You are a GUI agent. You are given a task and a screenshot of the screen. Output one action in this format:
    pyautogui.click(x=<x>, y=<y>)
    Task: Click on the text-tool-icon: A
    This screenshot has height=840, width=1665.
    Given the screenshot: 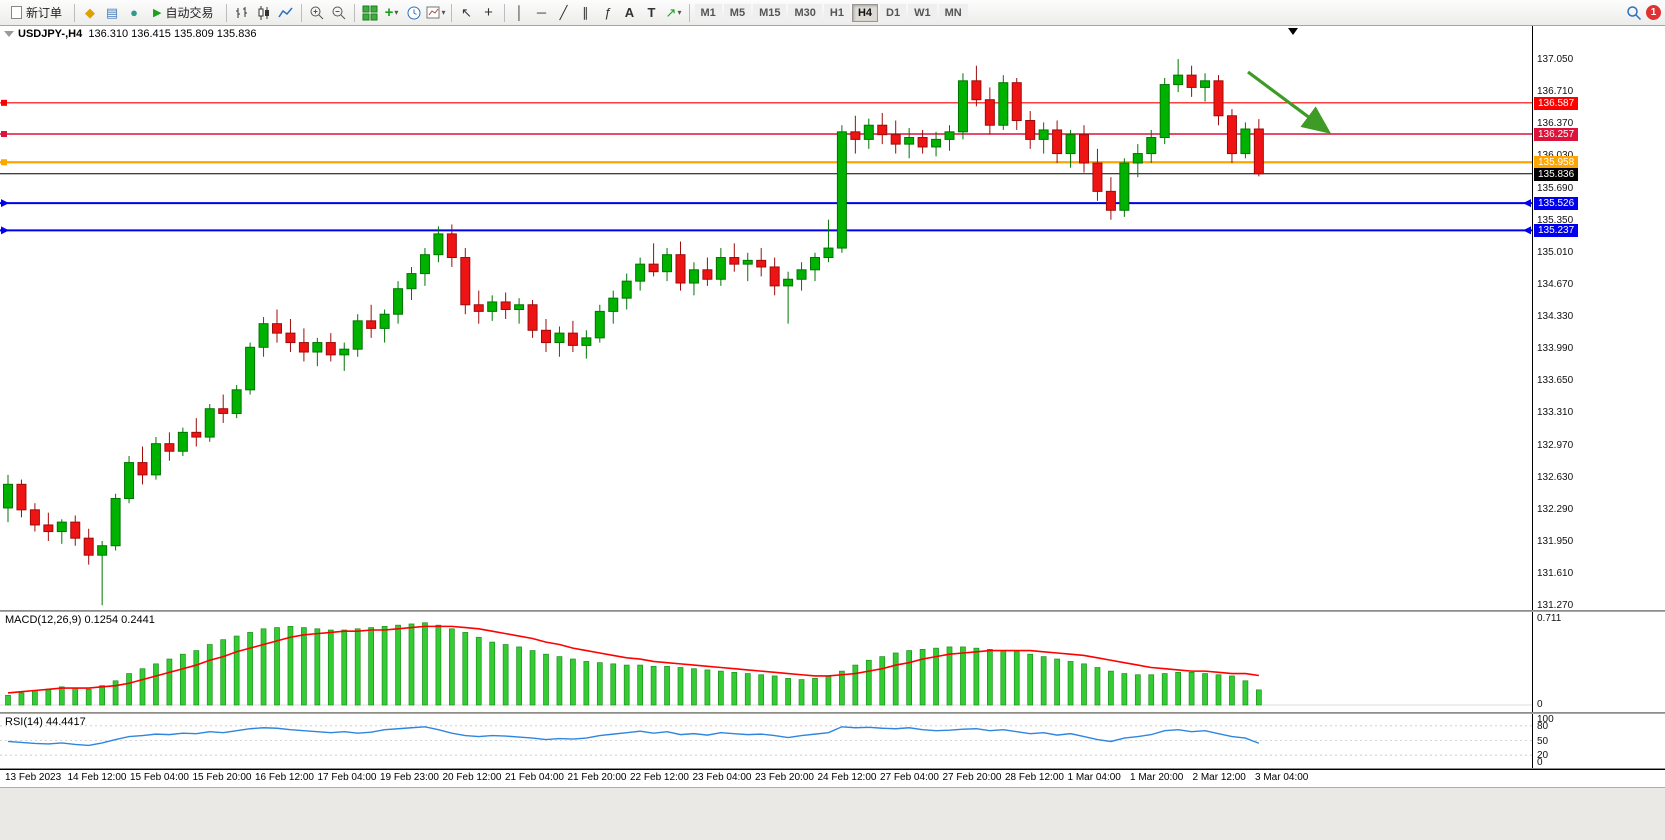 What is the action you would take?
    pyautogui.click(x=630, y=13)
    